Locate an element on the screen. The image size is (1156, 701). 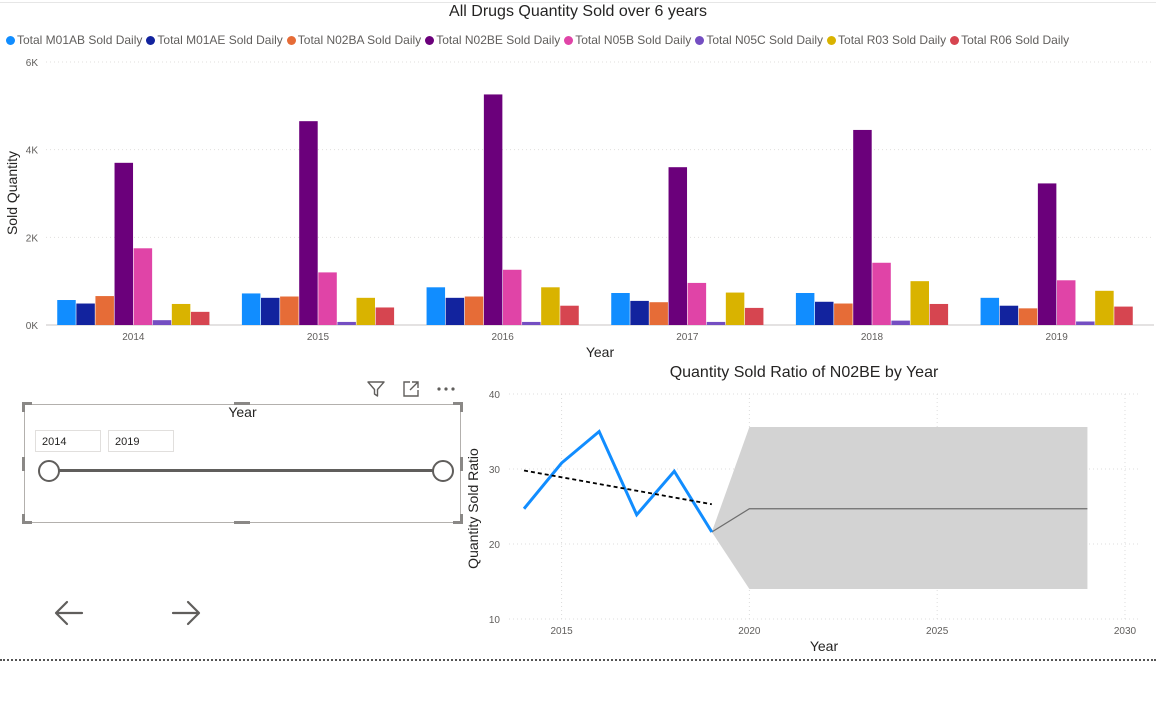
legend-label: Total N05B Sold Daily is located at coordinates (633, 40).